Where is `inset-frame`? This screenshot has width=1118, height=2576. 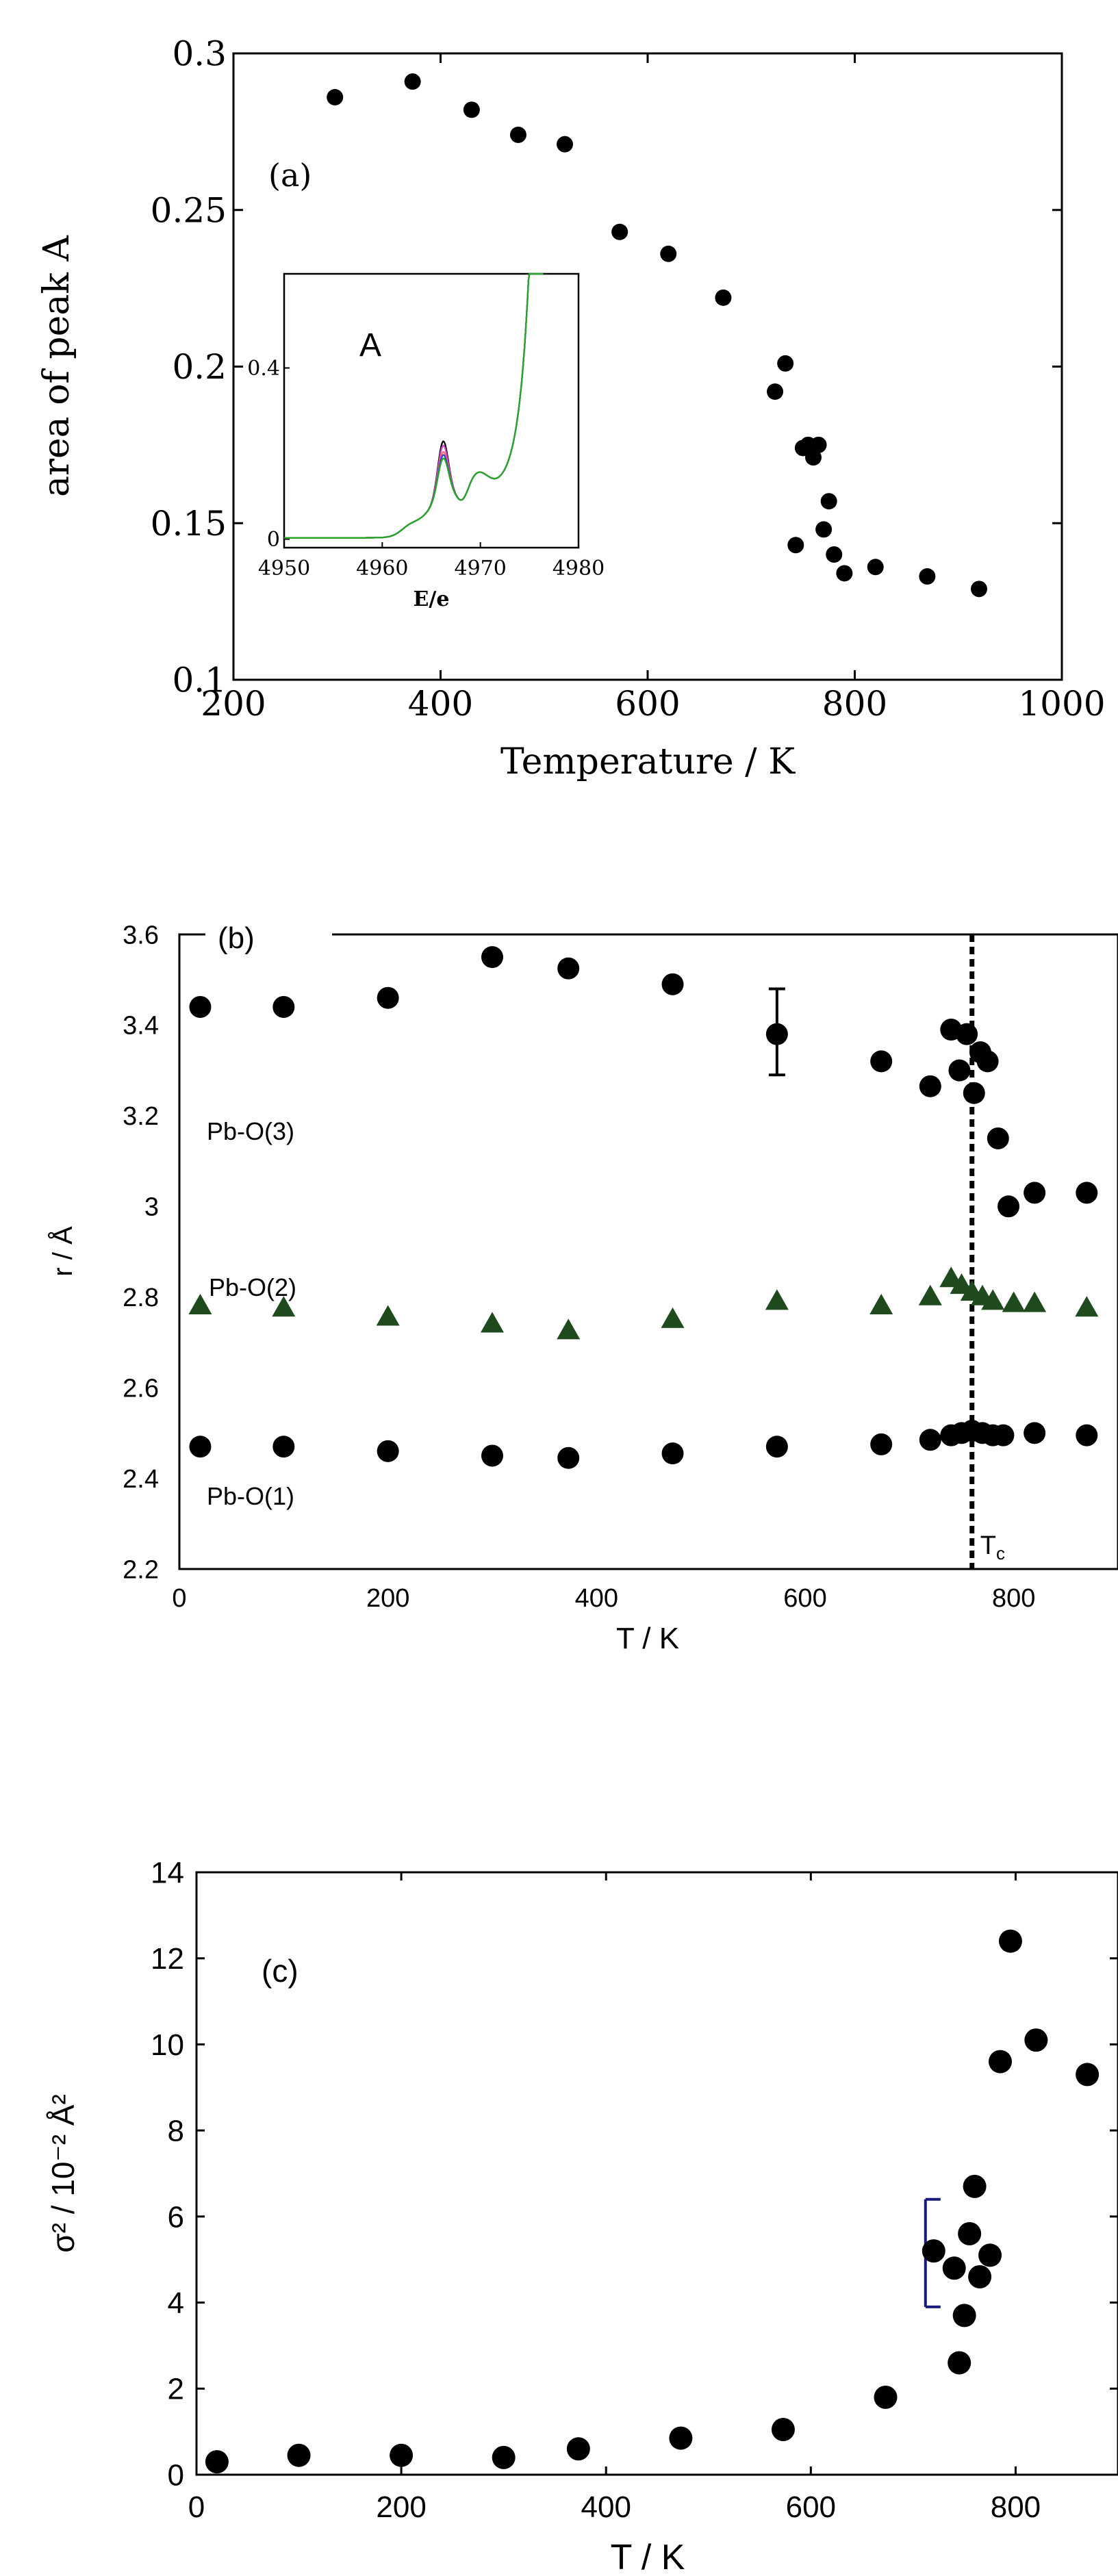
inset-frame is located at coordinates (431, 410).